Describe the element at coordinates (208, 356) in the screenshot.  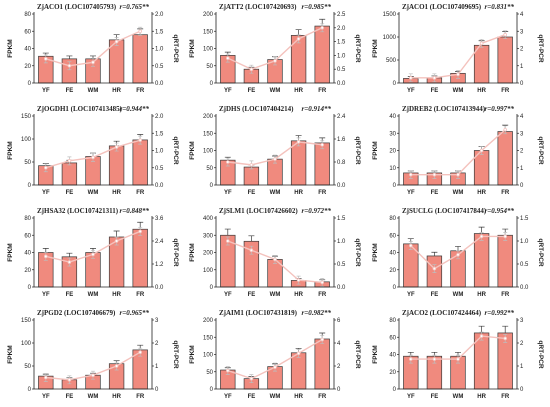
I see `left-tick-label: 100` at that location.